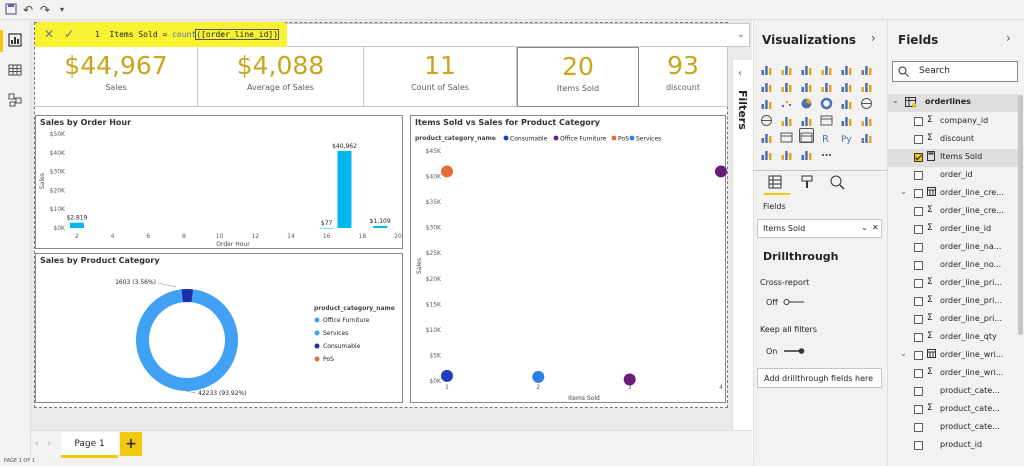  I want to click on map-icon, so click(866, 102).